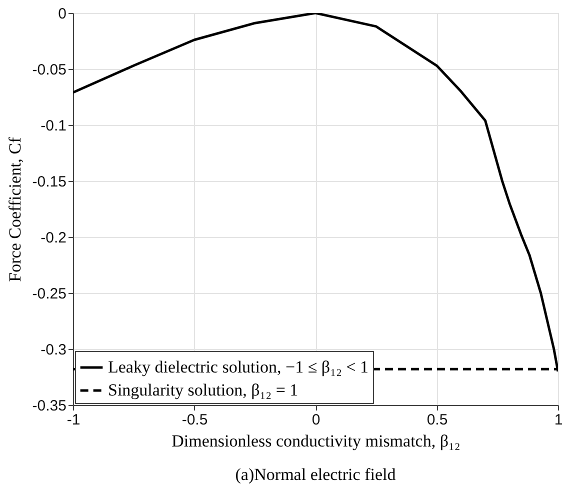  I want to click on legend-label: Leaky dielectric solution, −1 ≤ β₁₂ < 1, so click(238, 367).